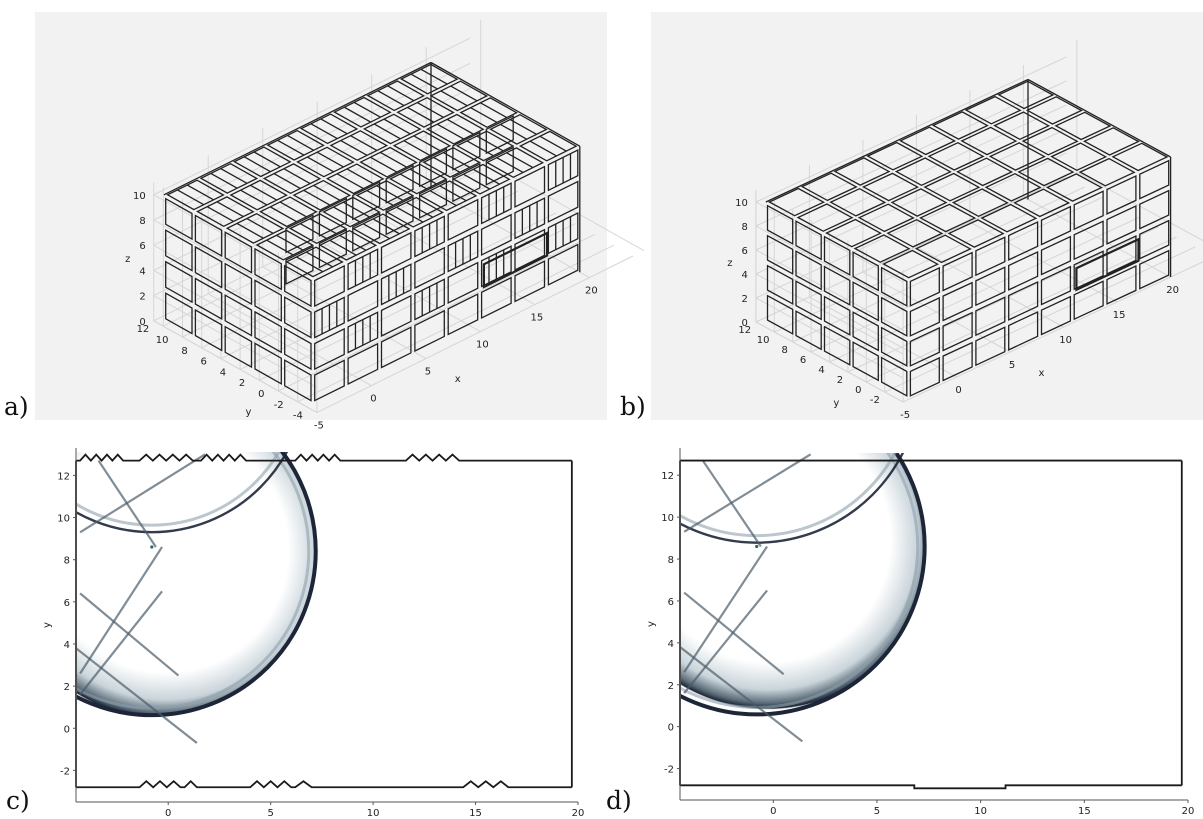 Image resolution: width=1203 pixels, height=819 pixels. I want to click on x-axis-label: x, so click(458, 379).